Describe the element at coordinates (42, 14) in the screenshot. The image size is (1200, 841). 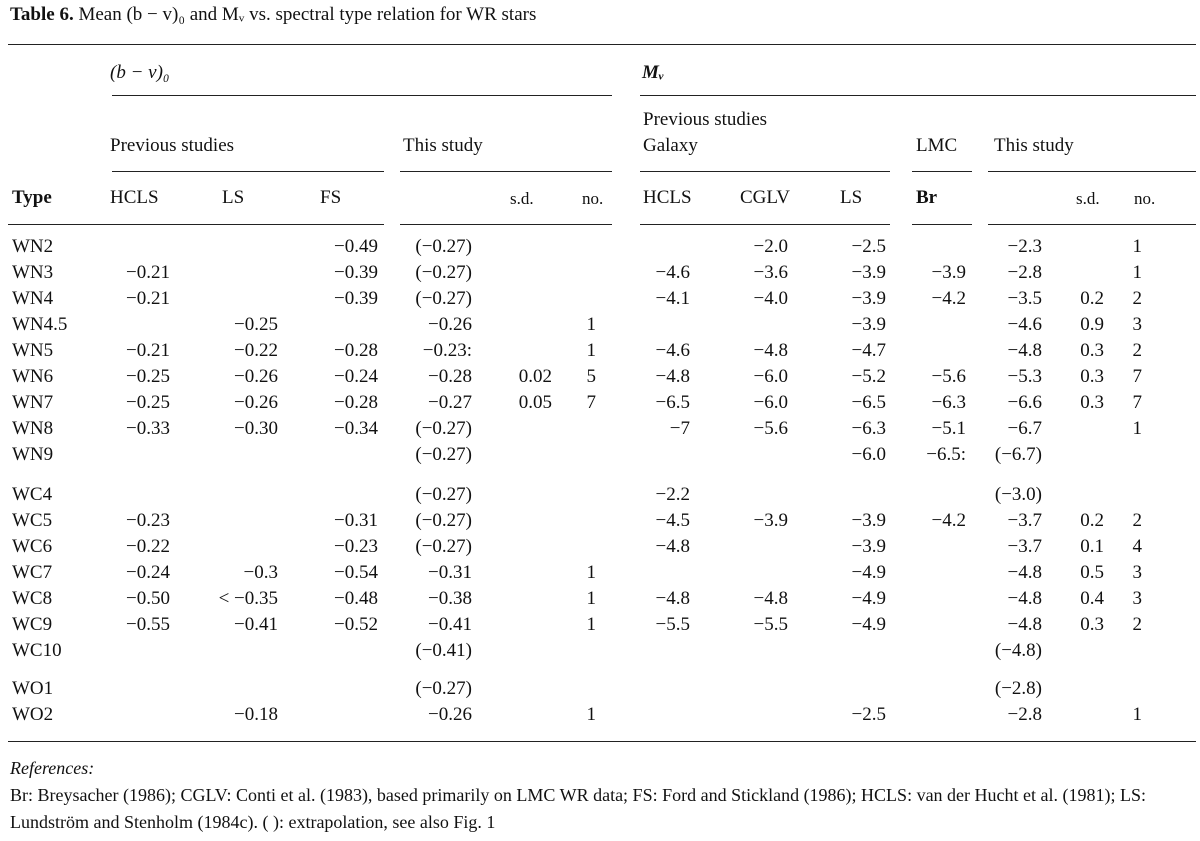
I see `table-label: Table 6.` at that location.